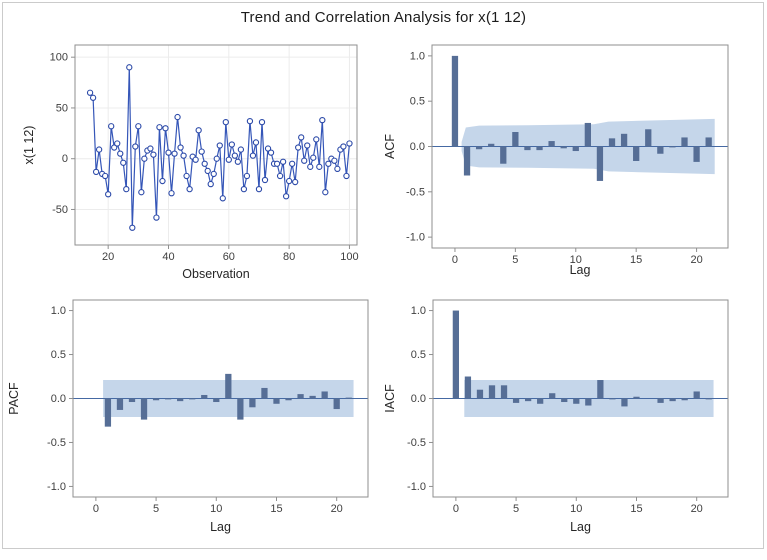 The width and height of the screenshot is (767, 560). Describe the element at coordinates (215, 274) in the screenshot. I see `svg-text: Observation` at that location.